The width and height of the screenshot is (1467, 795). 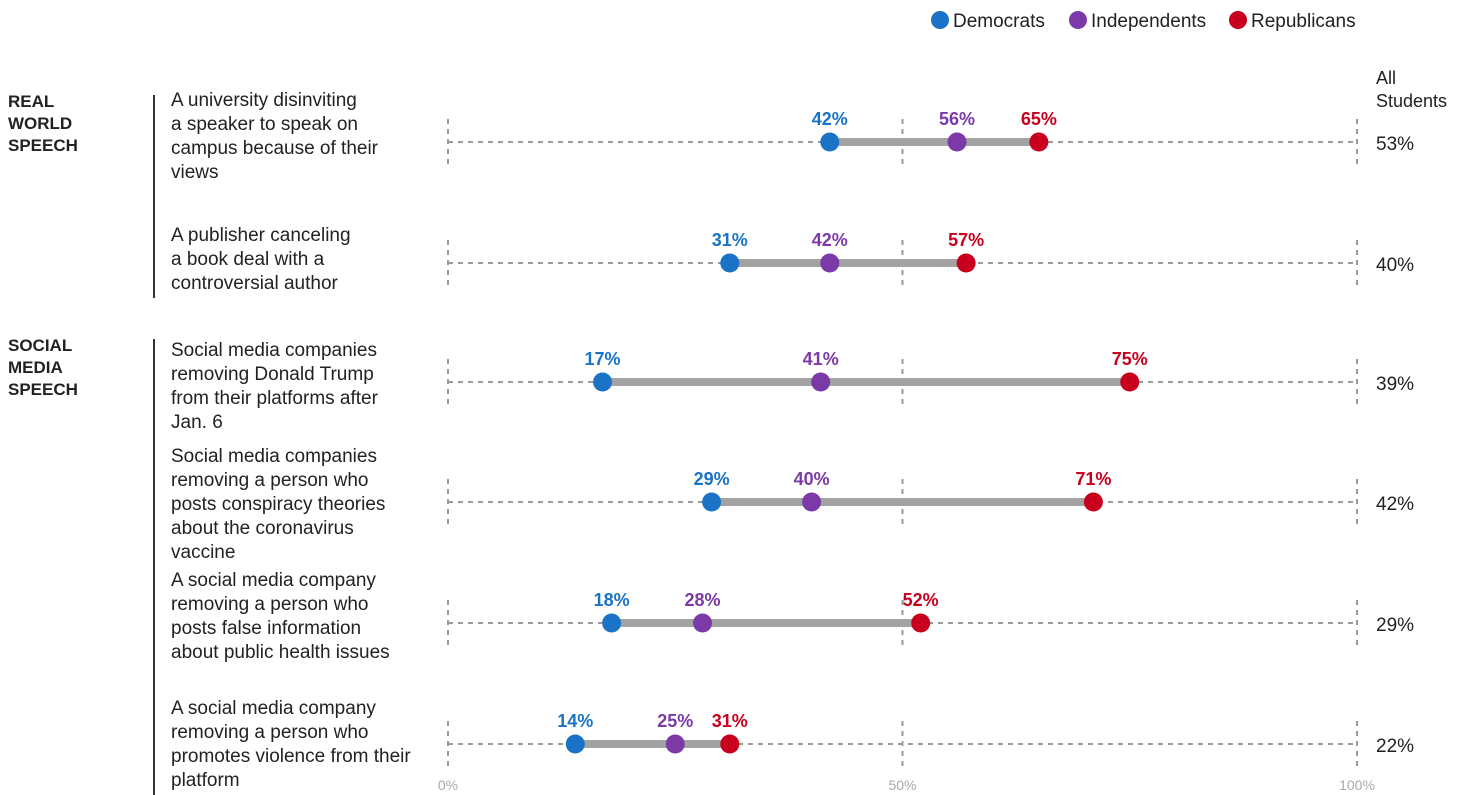 I want to click on row-label: views, so click(x=195, y=172).